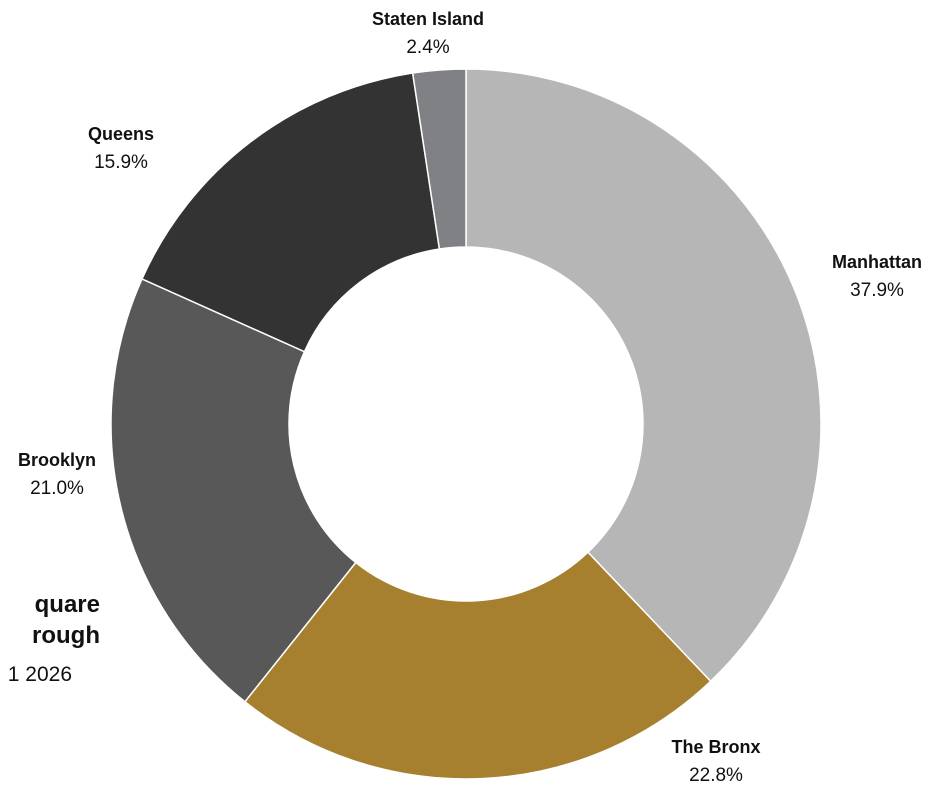 The image size is (950, 787). What do you see at coordinates (877, 262) in the screenshot?
I see `slice-label-manhattan: Manhattan` at bounding box center [877, 262].